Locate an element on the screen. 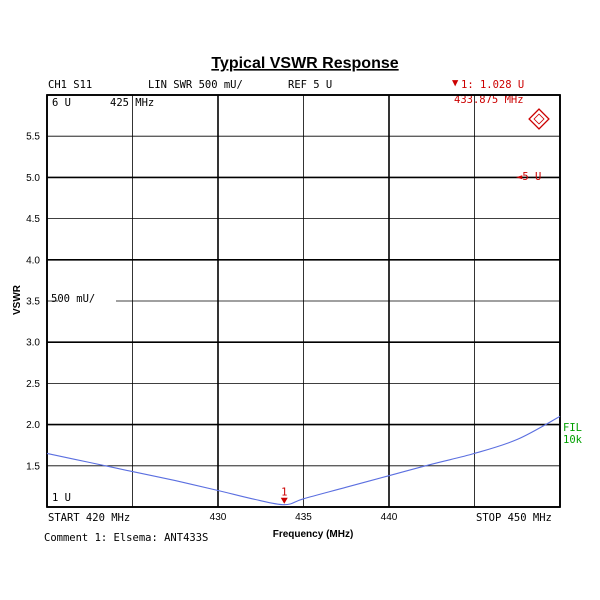 The image size is (600, 600). marker-readout: 1: 1.028 U is located at coordinates (492, 85).